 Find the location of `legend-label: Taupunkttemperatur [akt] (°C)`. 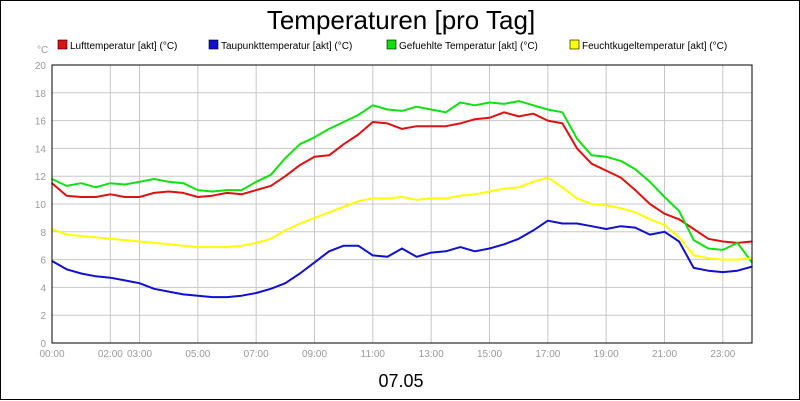

legend-label: Taupunkttemperatur [akt] (°C) is located at coordinates (286, 46).